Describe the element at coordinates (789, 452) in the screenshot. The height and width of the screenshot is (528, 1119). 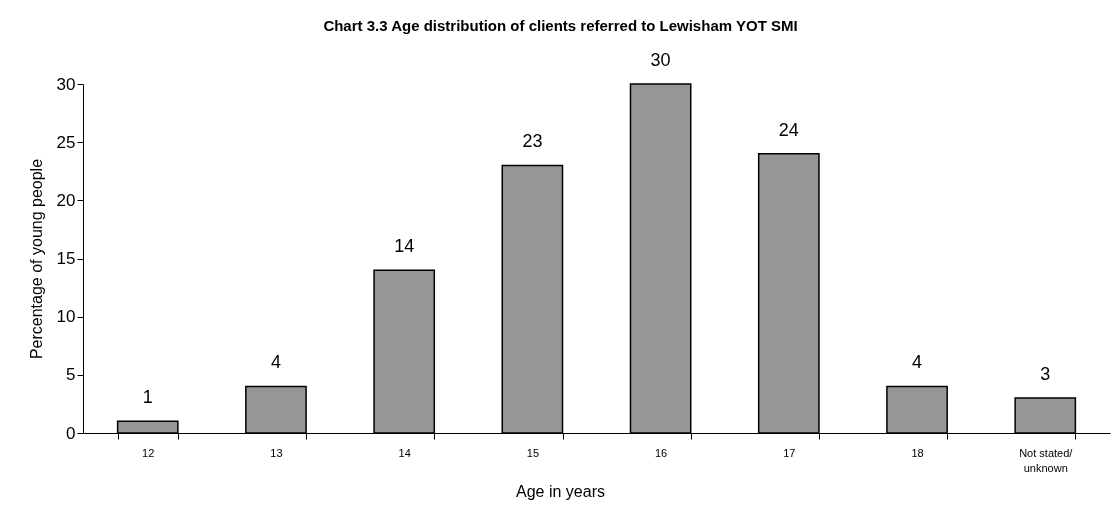
I see `x-tick-label: 17` at that location.